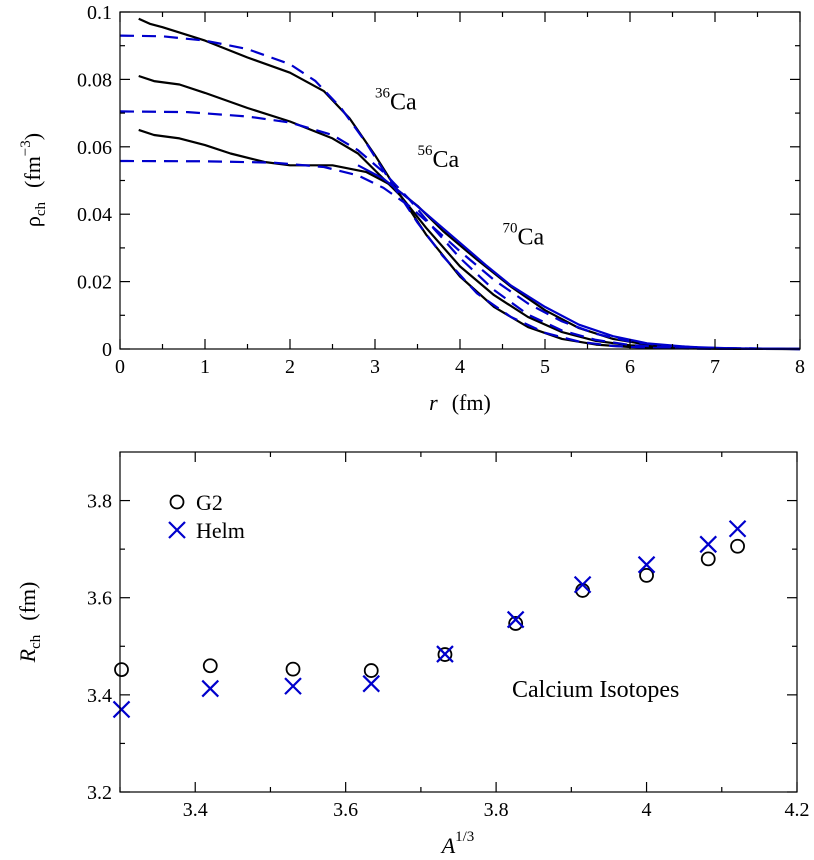 The image size is (814, 860). I want to click on density-curve-70ca-helm-solid, so click(579, 257).